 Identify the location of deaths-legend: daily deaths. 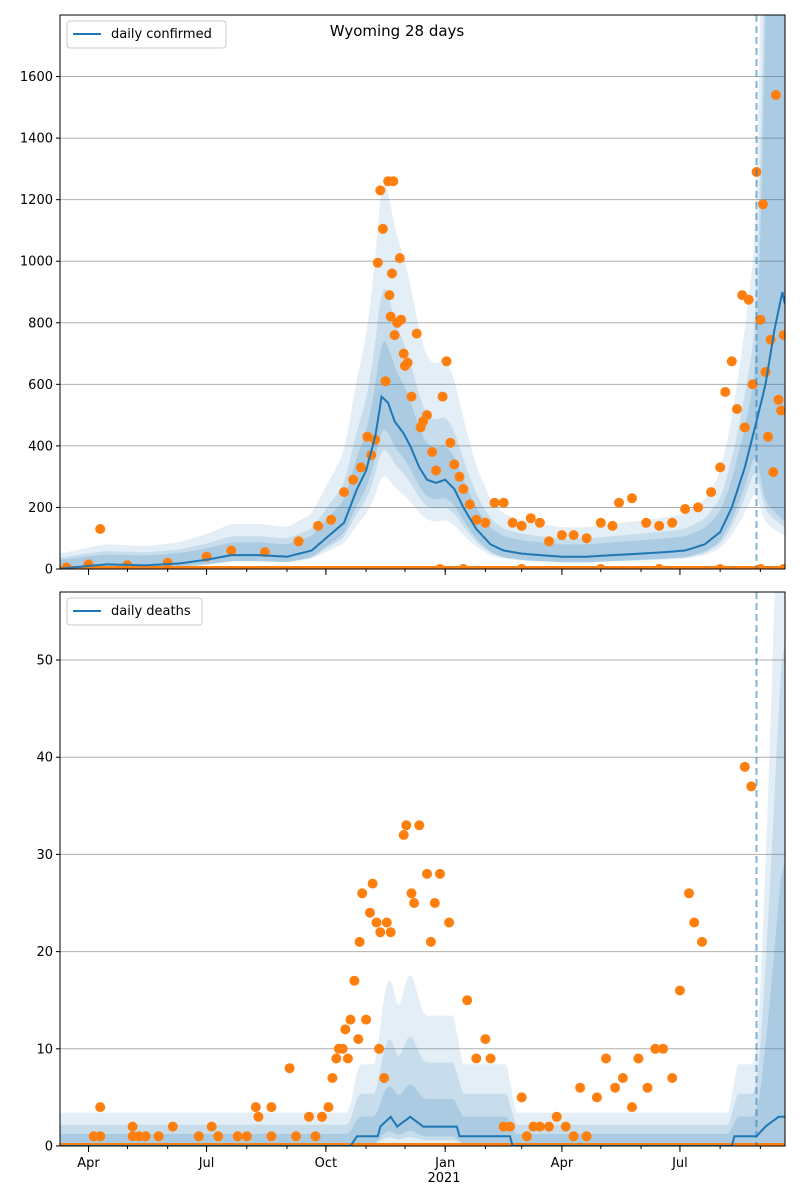
(134, 611).